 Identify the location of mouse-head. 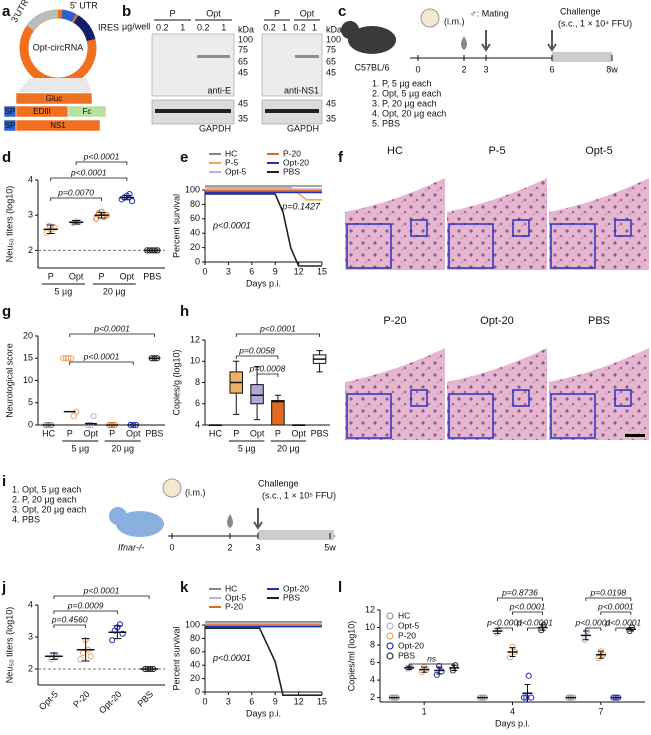
(118, 516).